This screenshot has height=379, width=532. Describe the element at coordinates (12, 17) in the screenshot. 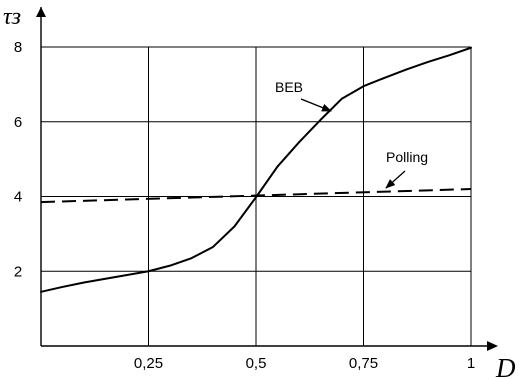

I see `y-axis-title: τз` at that location.